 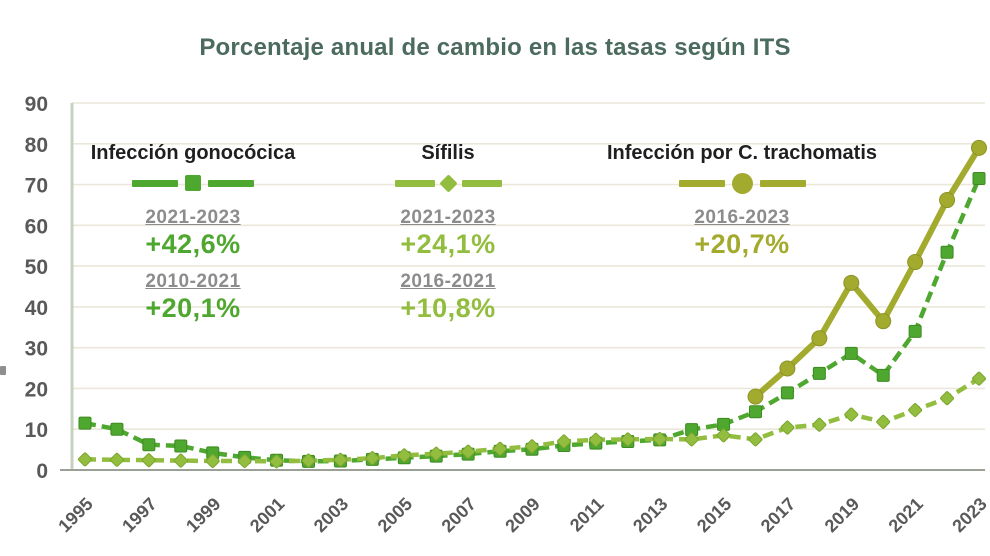 I want to click on y-tick-label: 50, so click(x=36, y=267).